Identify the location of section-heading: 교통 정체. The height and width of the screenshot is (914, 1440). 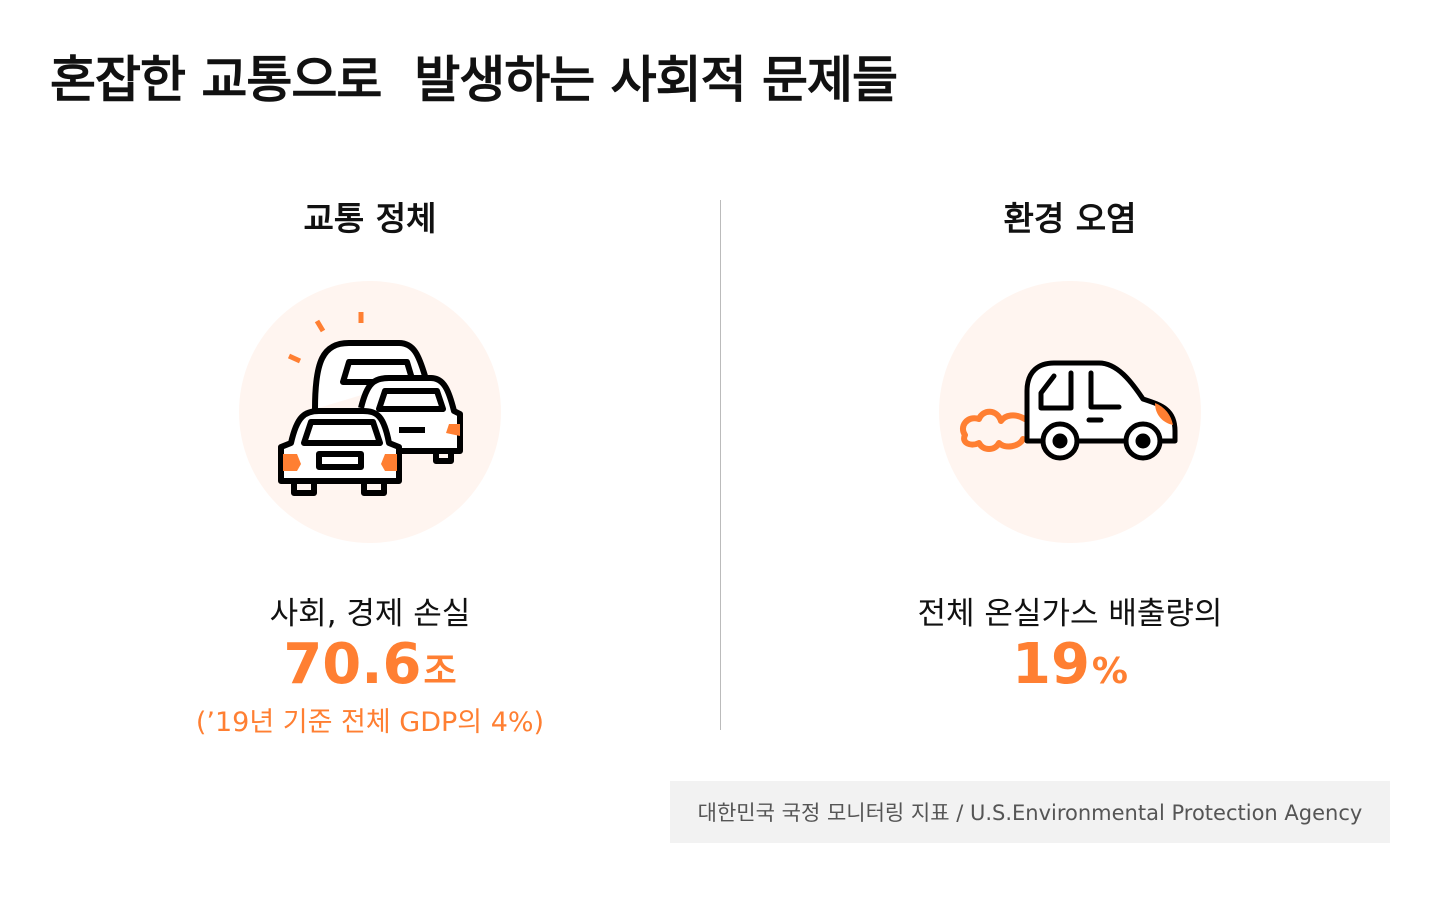
(370, 218).